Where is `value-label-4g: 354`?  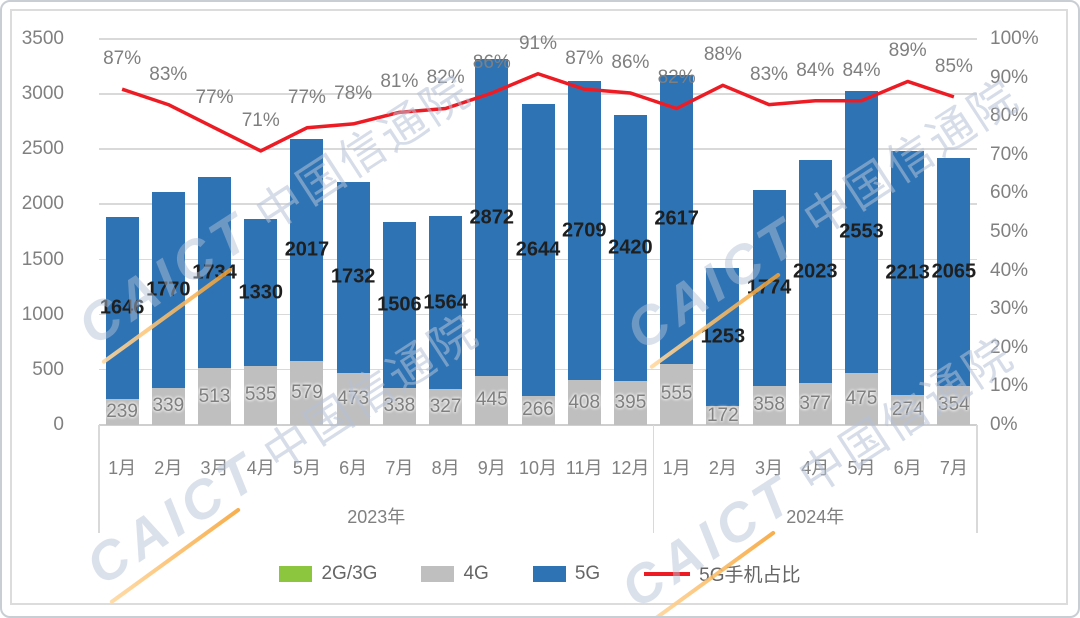
value-label-4g: 354 is located at coordinates (954, 405).